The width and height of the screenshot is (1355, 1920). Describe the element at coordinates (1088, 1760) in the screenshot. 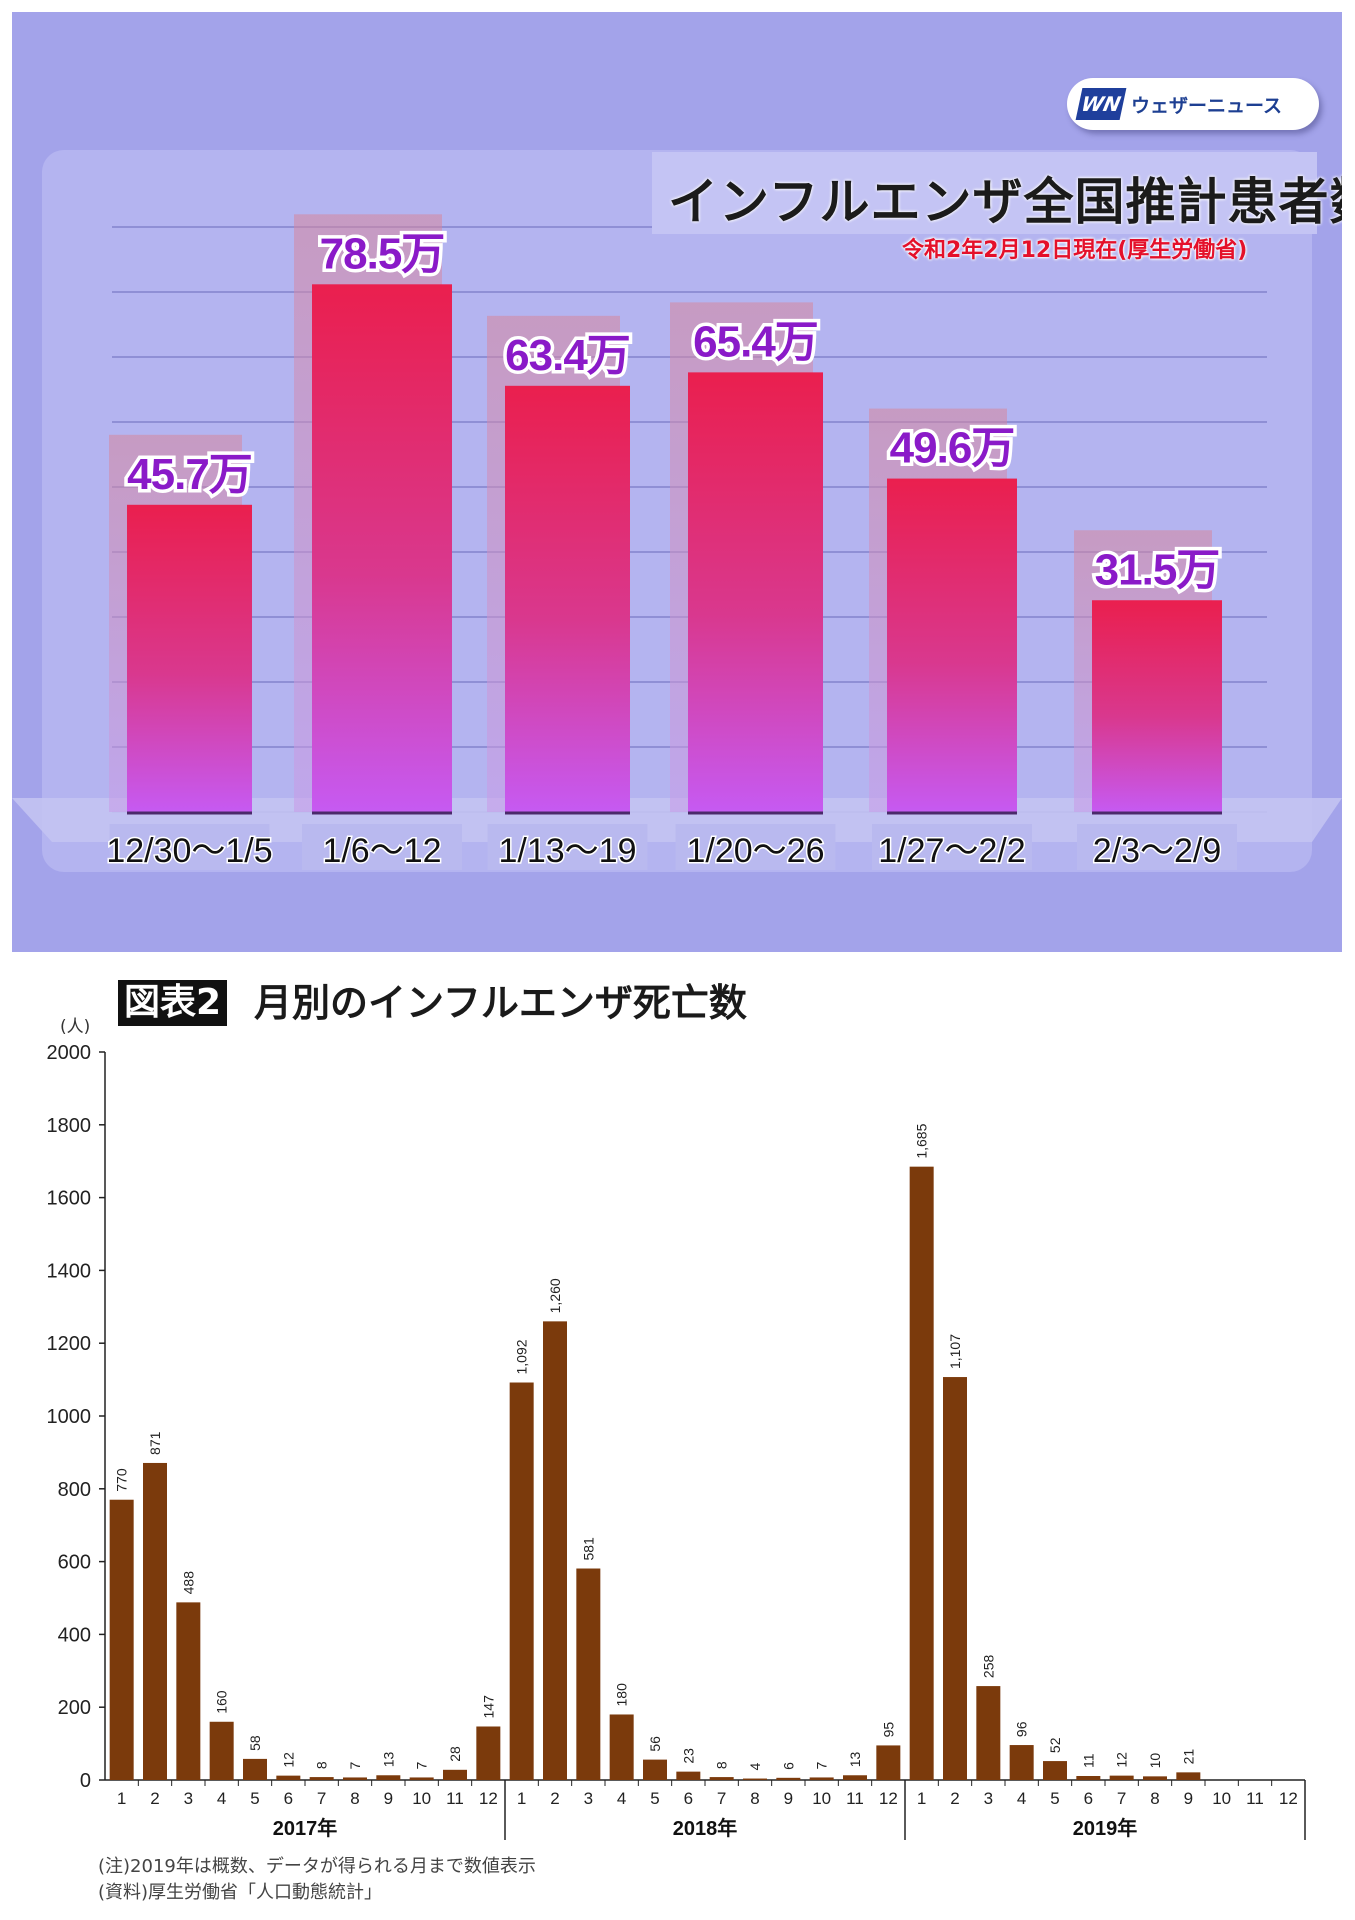

I see `bar-value-label: 11` at that location.